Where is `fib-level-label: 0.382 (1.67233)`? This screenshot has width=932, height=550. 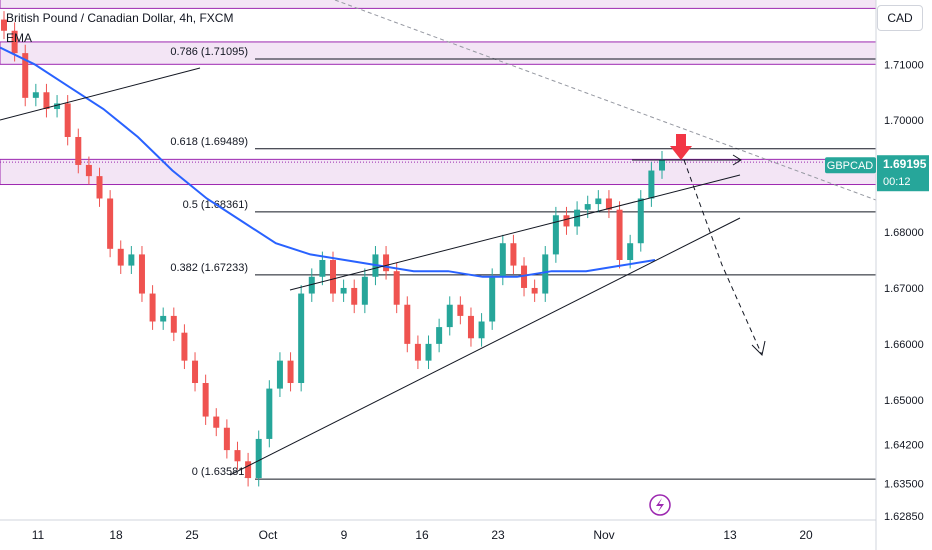 fib-level-label: 0.382 (1.67233) is located at coordinates (209, 268).